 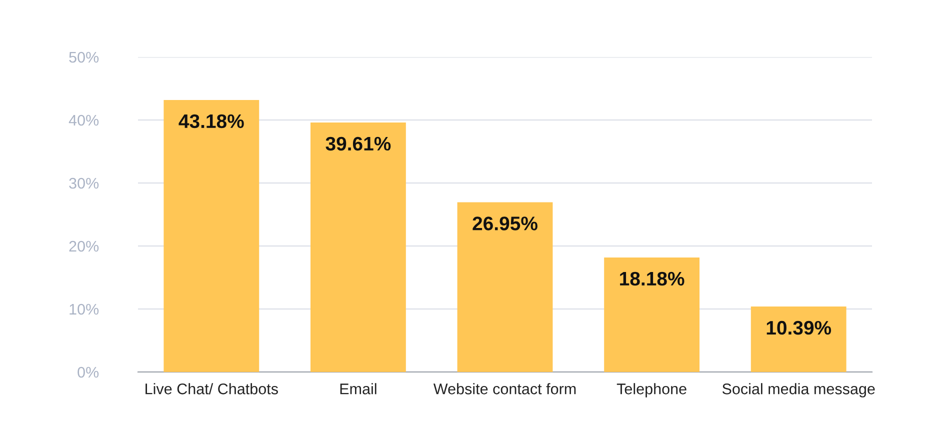 What do you see at coordinates (212, 388) in the screenshot?
I see `x-tick-label: Live Chat/ Chatbots` at bounding box center [212, 388].